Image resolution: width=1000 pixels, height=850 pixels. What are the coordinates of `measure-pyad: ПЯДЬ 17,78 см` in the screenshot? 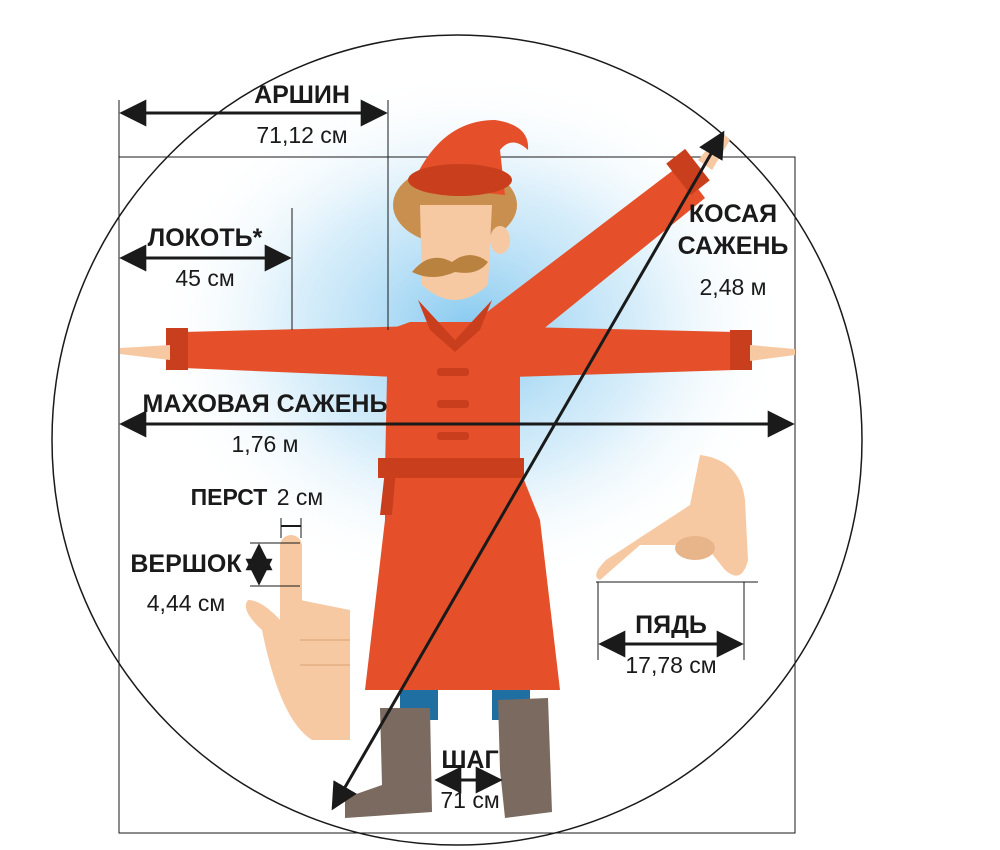 It's located at (677, 629).